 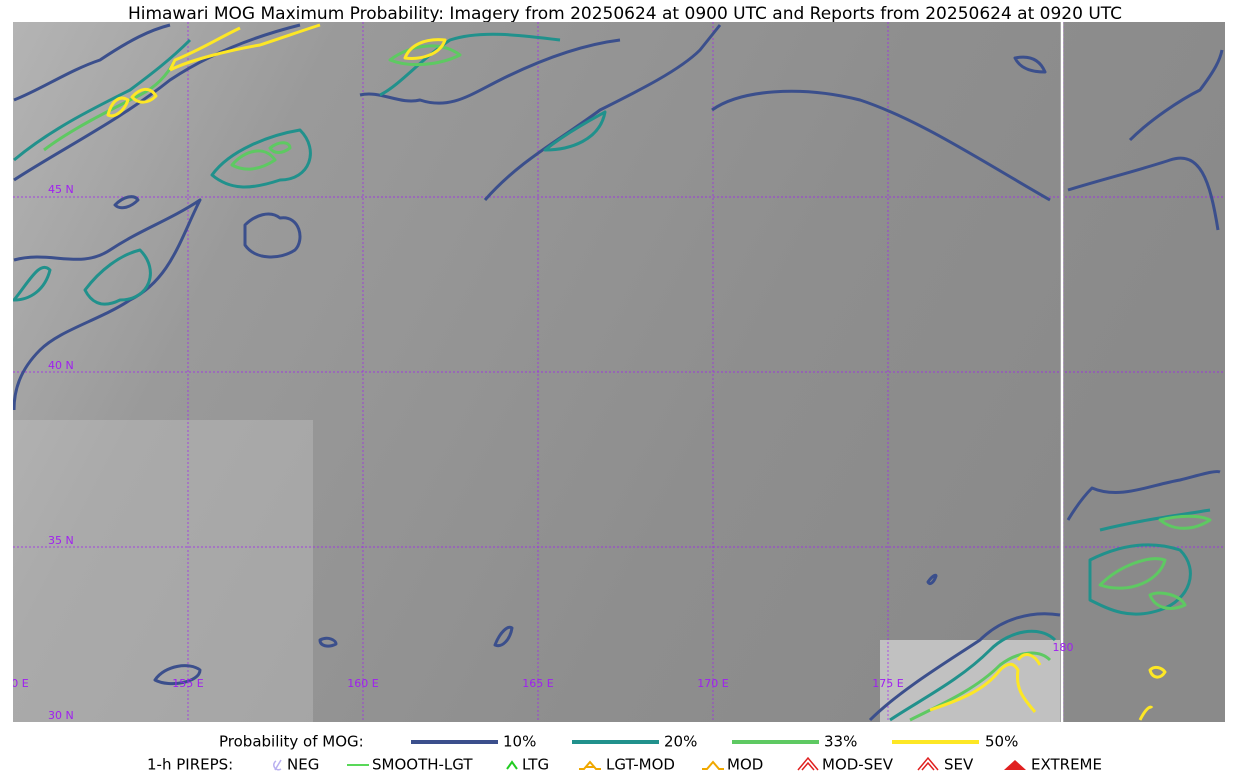 I want to click on pirep-label: EXTREME, so click(x=1066, y=765).